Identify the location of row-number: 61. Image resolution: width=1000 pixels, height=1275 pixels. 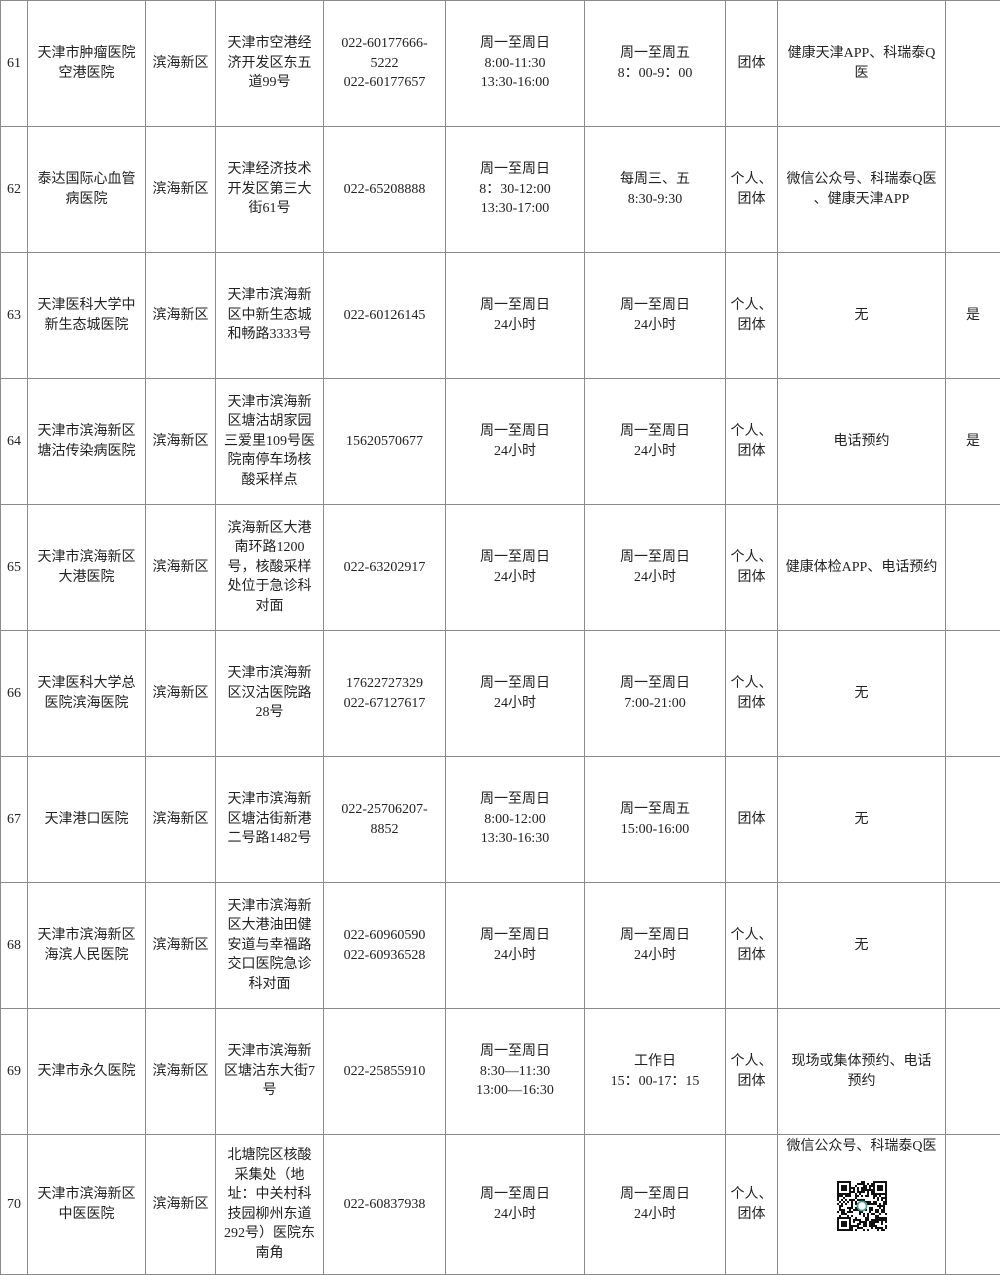
(14, 63).